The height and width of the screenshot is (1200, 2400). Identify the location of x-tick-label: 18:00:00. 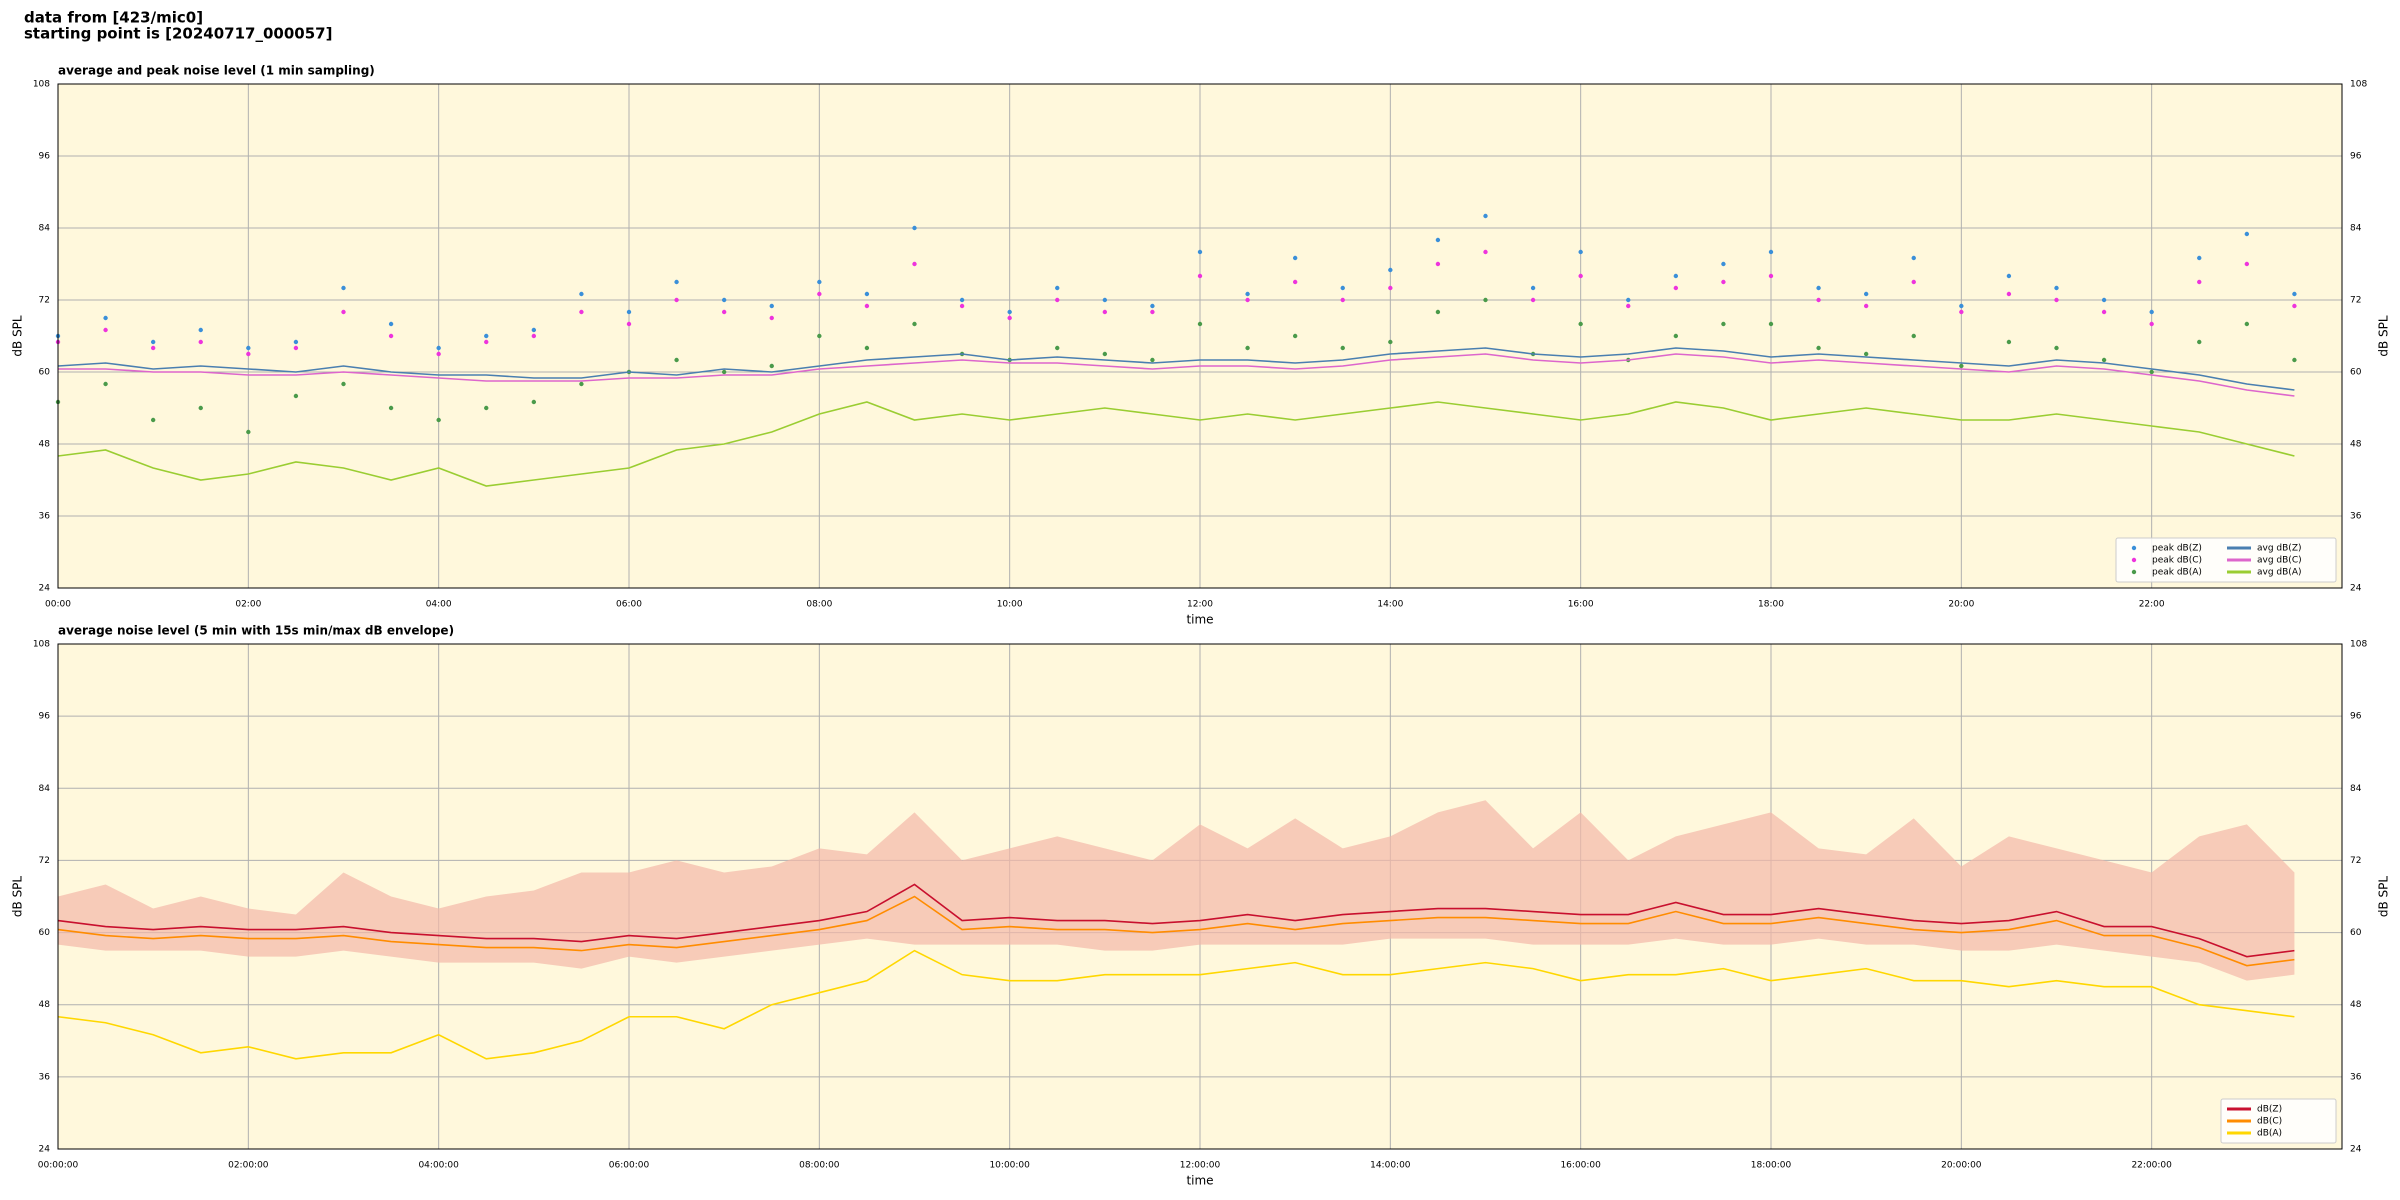
(1771, 1166).